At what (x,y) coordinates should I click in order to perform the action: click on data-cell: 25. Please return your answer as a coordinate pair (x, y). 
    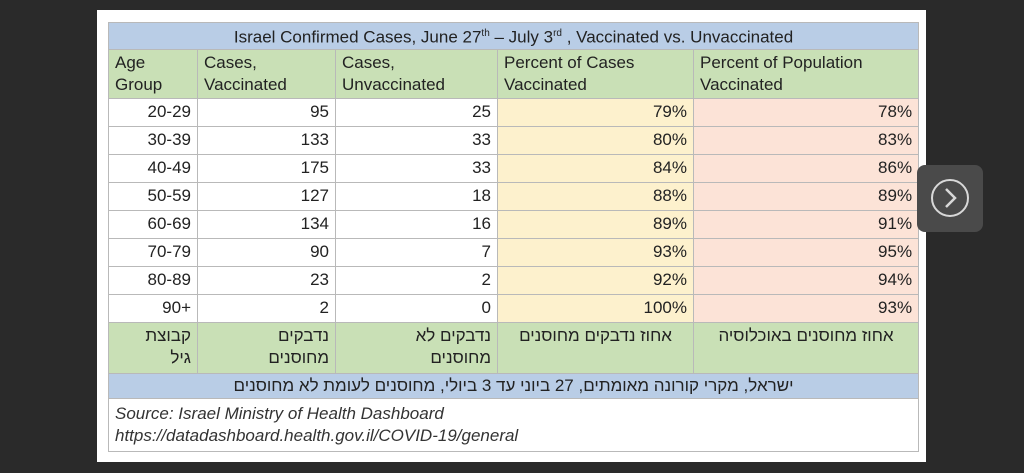
    Looking at the image, I should click on (416, 112).